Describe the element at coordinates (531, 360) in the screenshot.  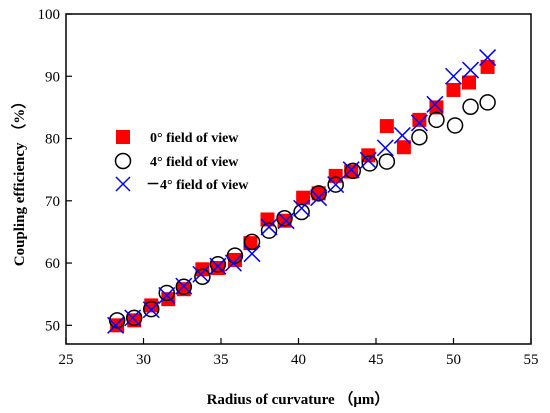
I see `x-tick-label: 55` at that location.